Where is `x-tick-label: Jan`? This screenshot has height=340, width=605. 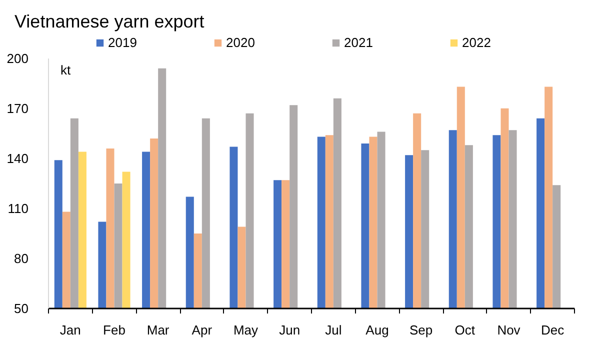
x-tick-label: Jan is located at coordinates (70, 330).